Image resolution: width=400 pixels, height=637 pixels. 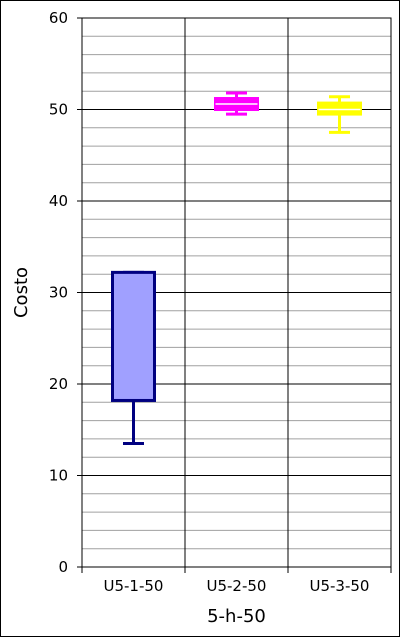 I want to click on x-tick-label: U5-1-50, so click(x=134, y=586).